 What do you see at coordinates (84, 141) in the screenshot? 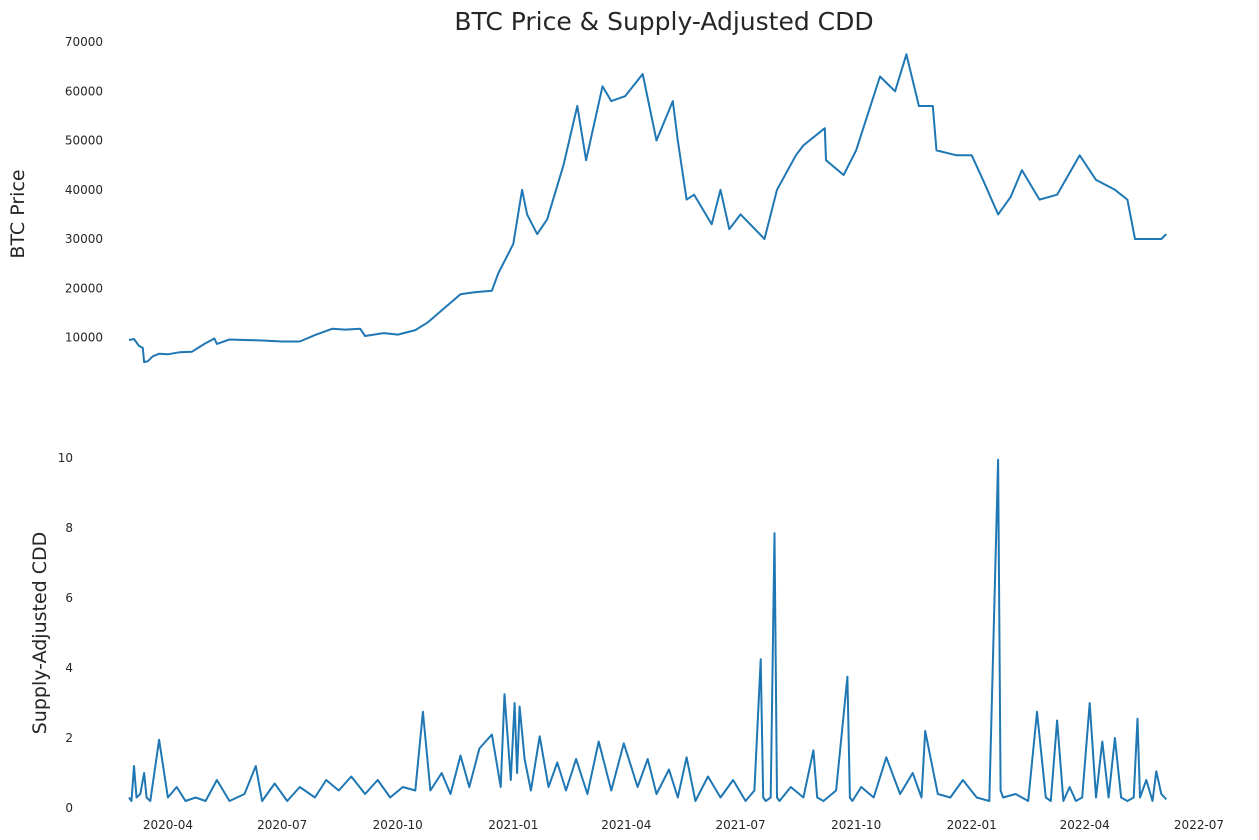
I see `top-y-tick-label: 50000` at bounding box center [84, 141].